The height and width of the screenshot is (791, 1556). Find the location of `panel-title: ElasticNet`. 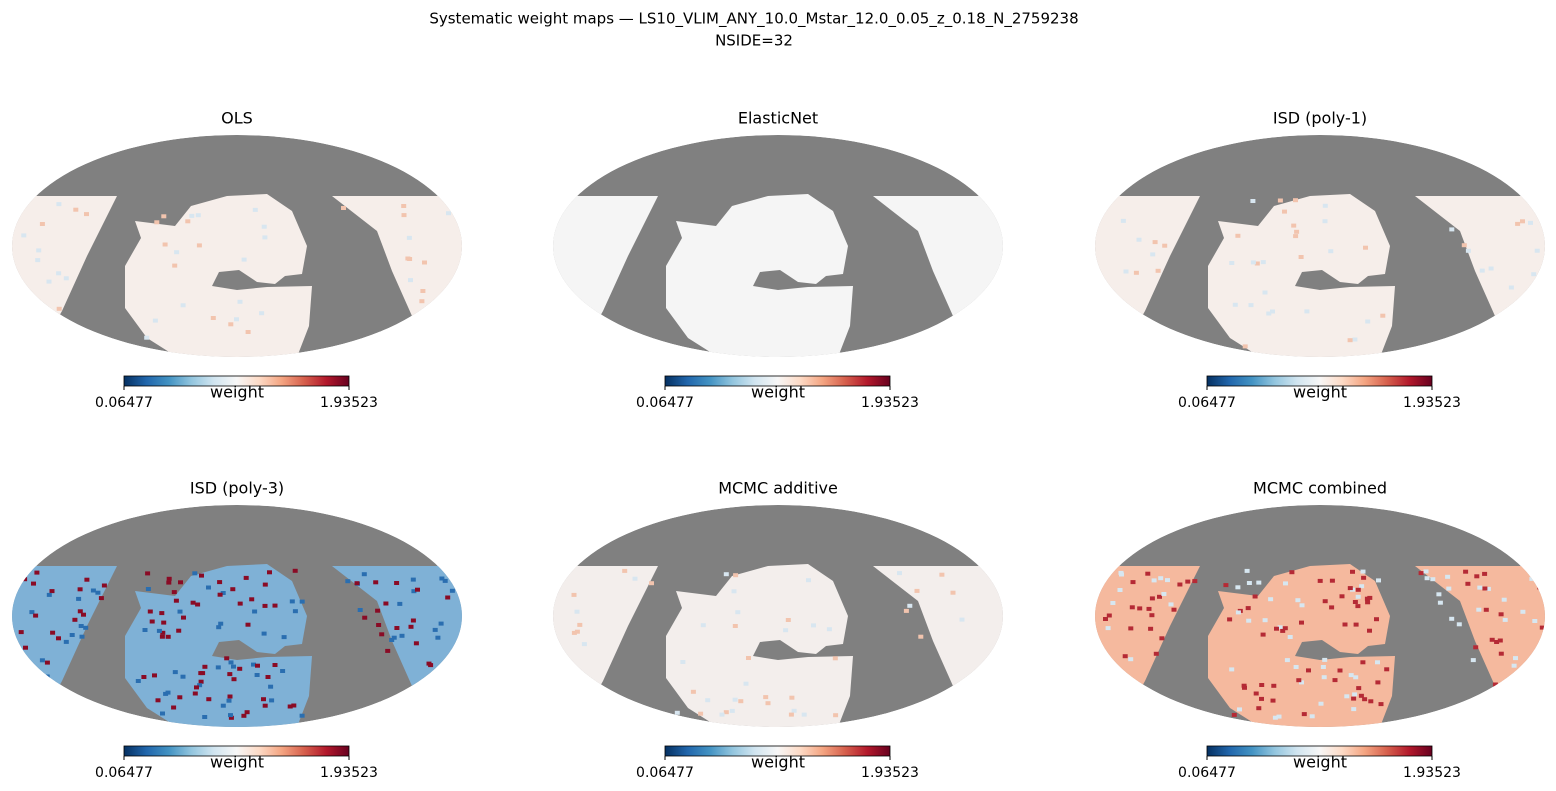

panel-title: ElasticNet is located at coordinates (778, 118).